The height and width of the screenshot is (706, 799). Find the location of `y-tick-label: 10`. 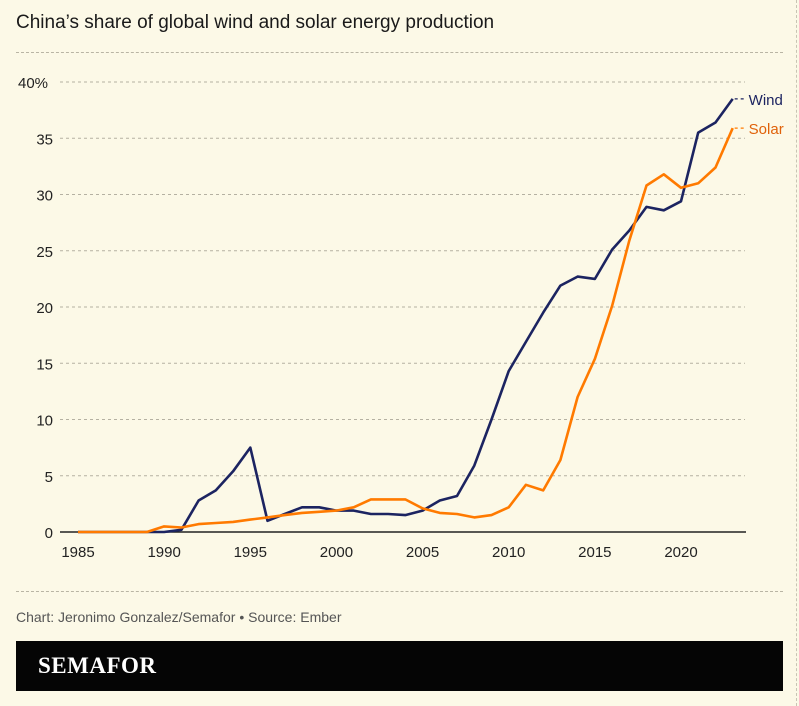

y-tick-label: 10 is located at coordinates (44, 421).